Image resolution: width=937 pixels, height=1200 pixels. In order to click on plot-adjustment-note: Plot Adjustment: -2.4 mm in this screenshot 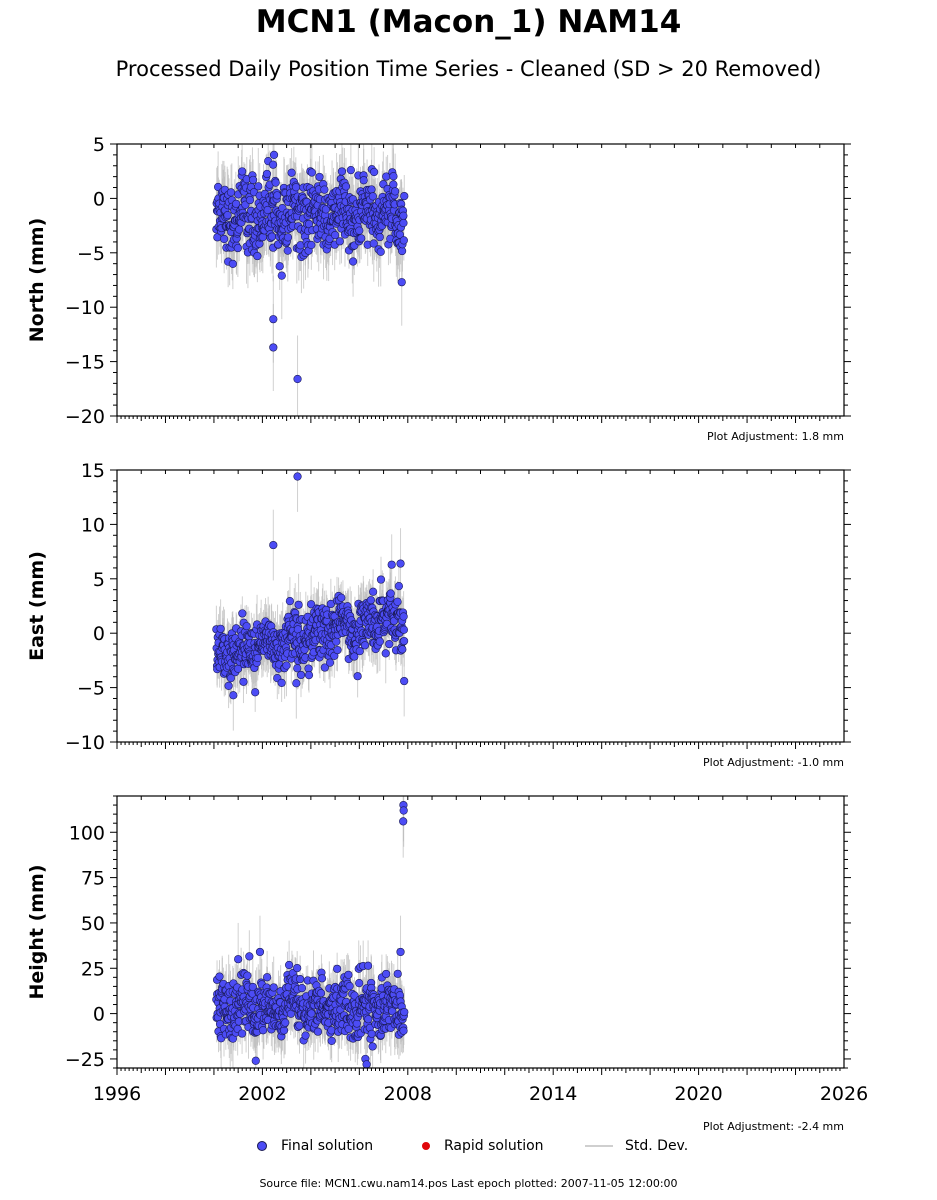, I will do `click(773, 1126)`.